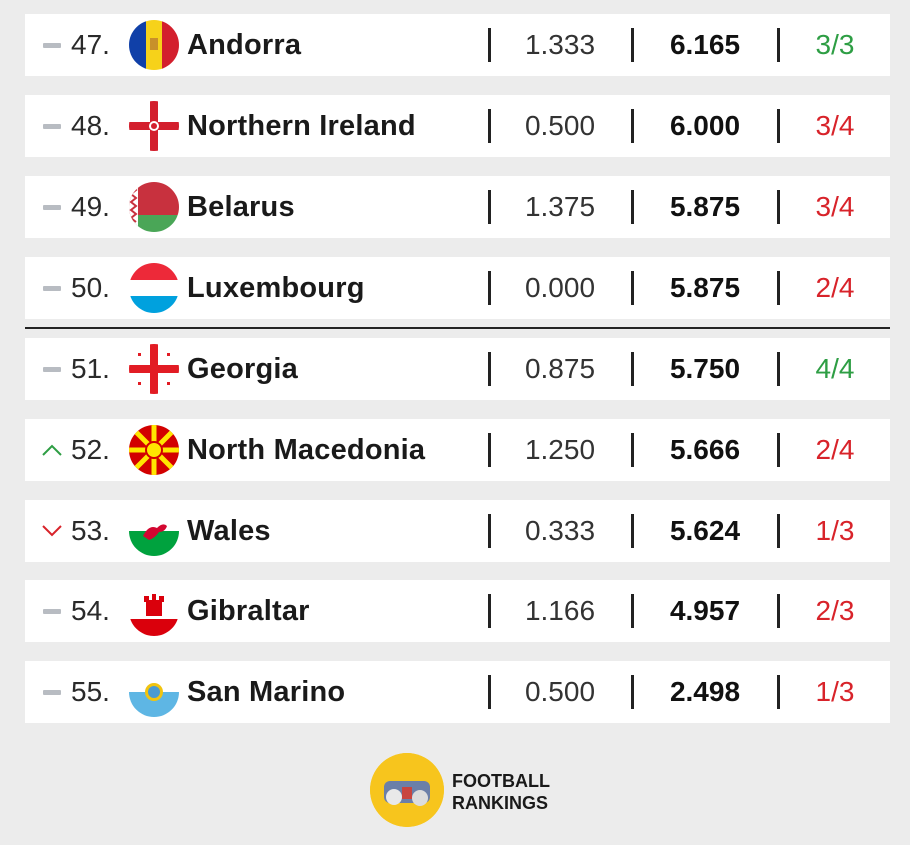 The height and width of the screenshot is (845, 910). I want to click on rank-number: 51., so click(90, 368).